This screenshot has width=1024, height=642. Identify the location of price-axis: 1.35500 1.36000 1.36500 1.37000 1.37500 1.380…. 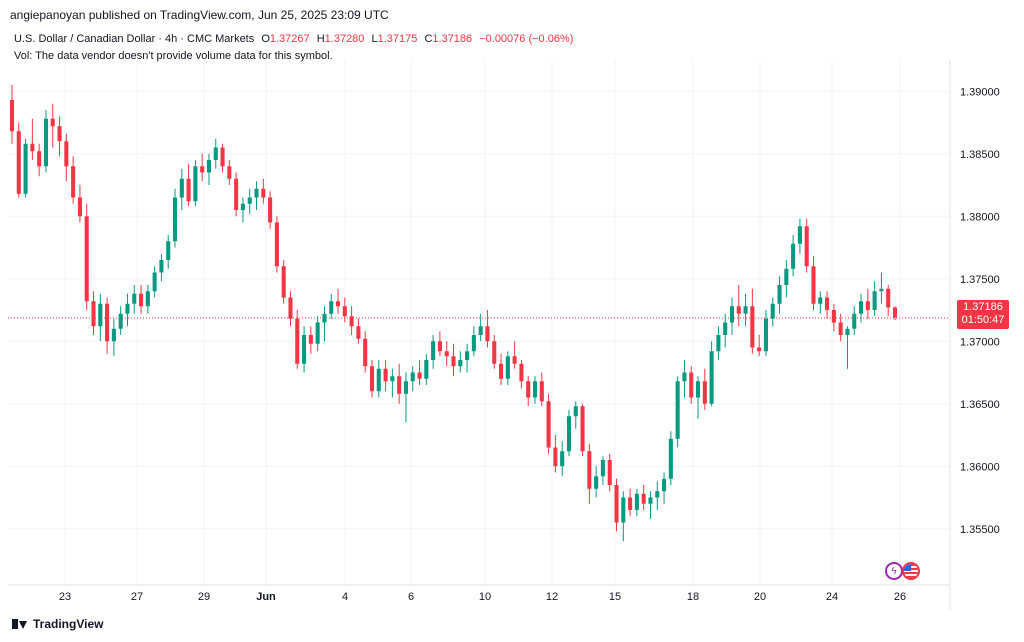
(980, 311).